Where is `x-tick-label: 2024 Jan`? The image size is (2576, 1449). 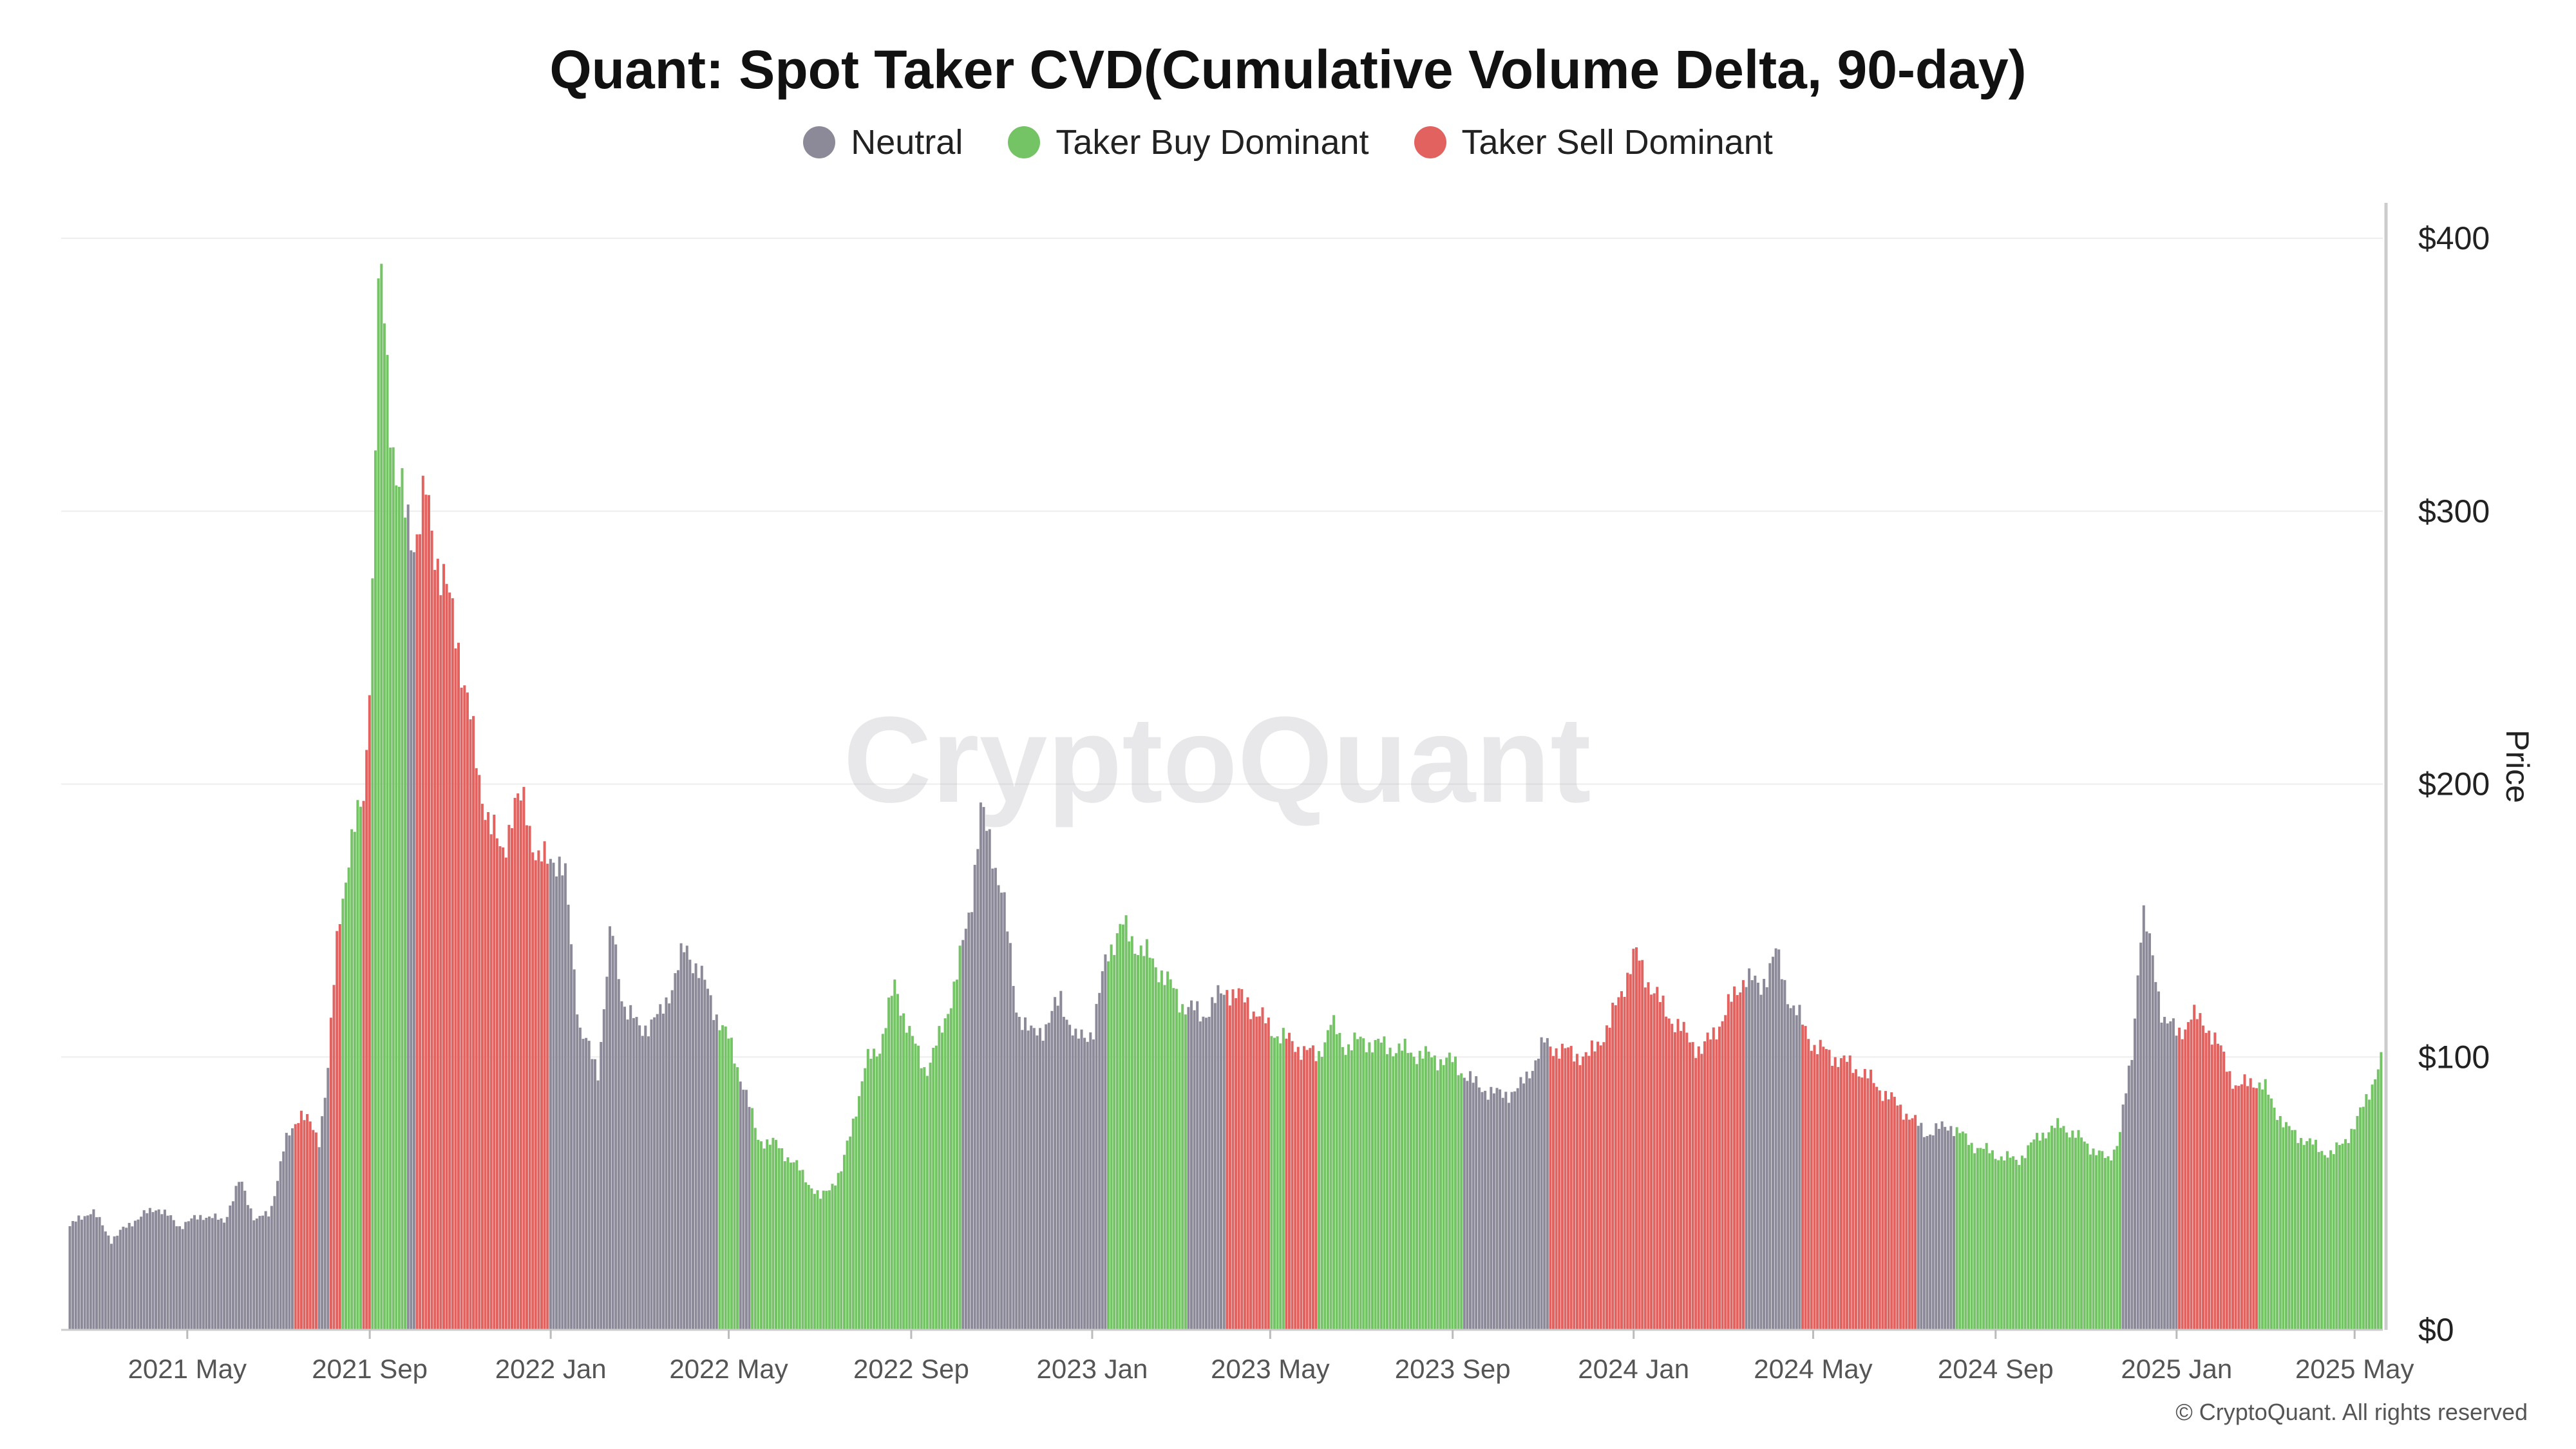
x-tick-label: 2024 Jan is located at coordinates (1634, 1369).